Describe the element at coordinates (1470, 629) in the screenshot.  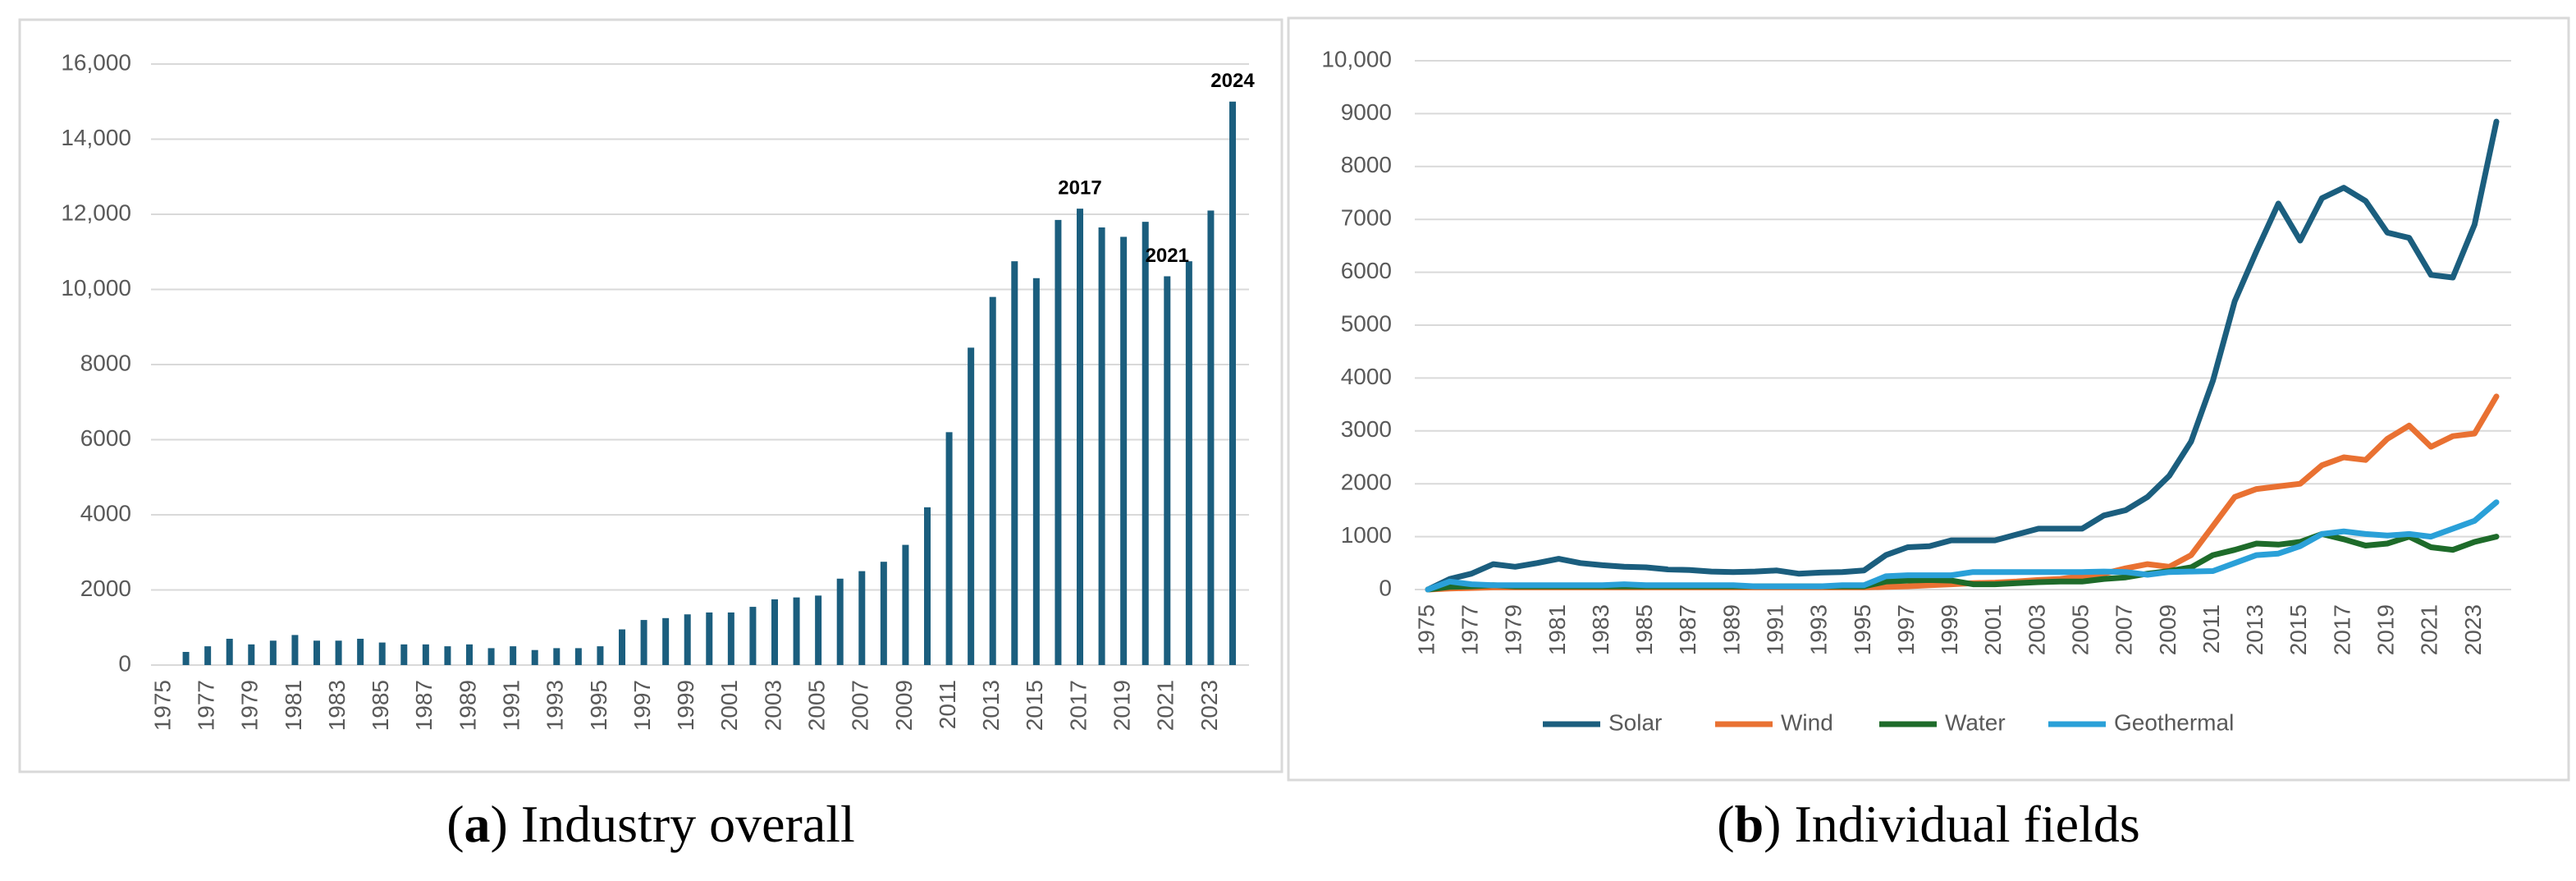
I see `x-tick-label: 1977` at that location.